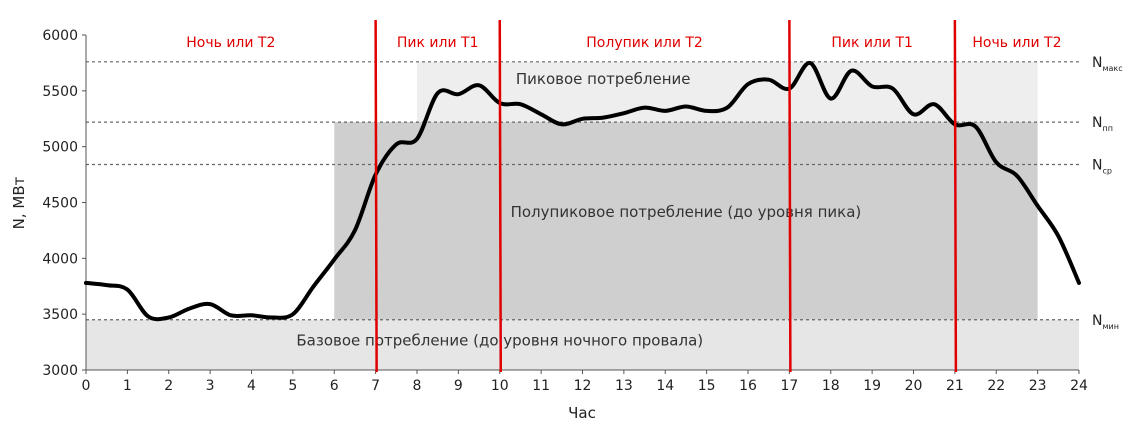 This screenshot has width=1145, height=437. What do you see at coordinates (60, 148) in the screenshot?
I see `y-tick-label-4: 5000` at bounding box center [60, 148].